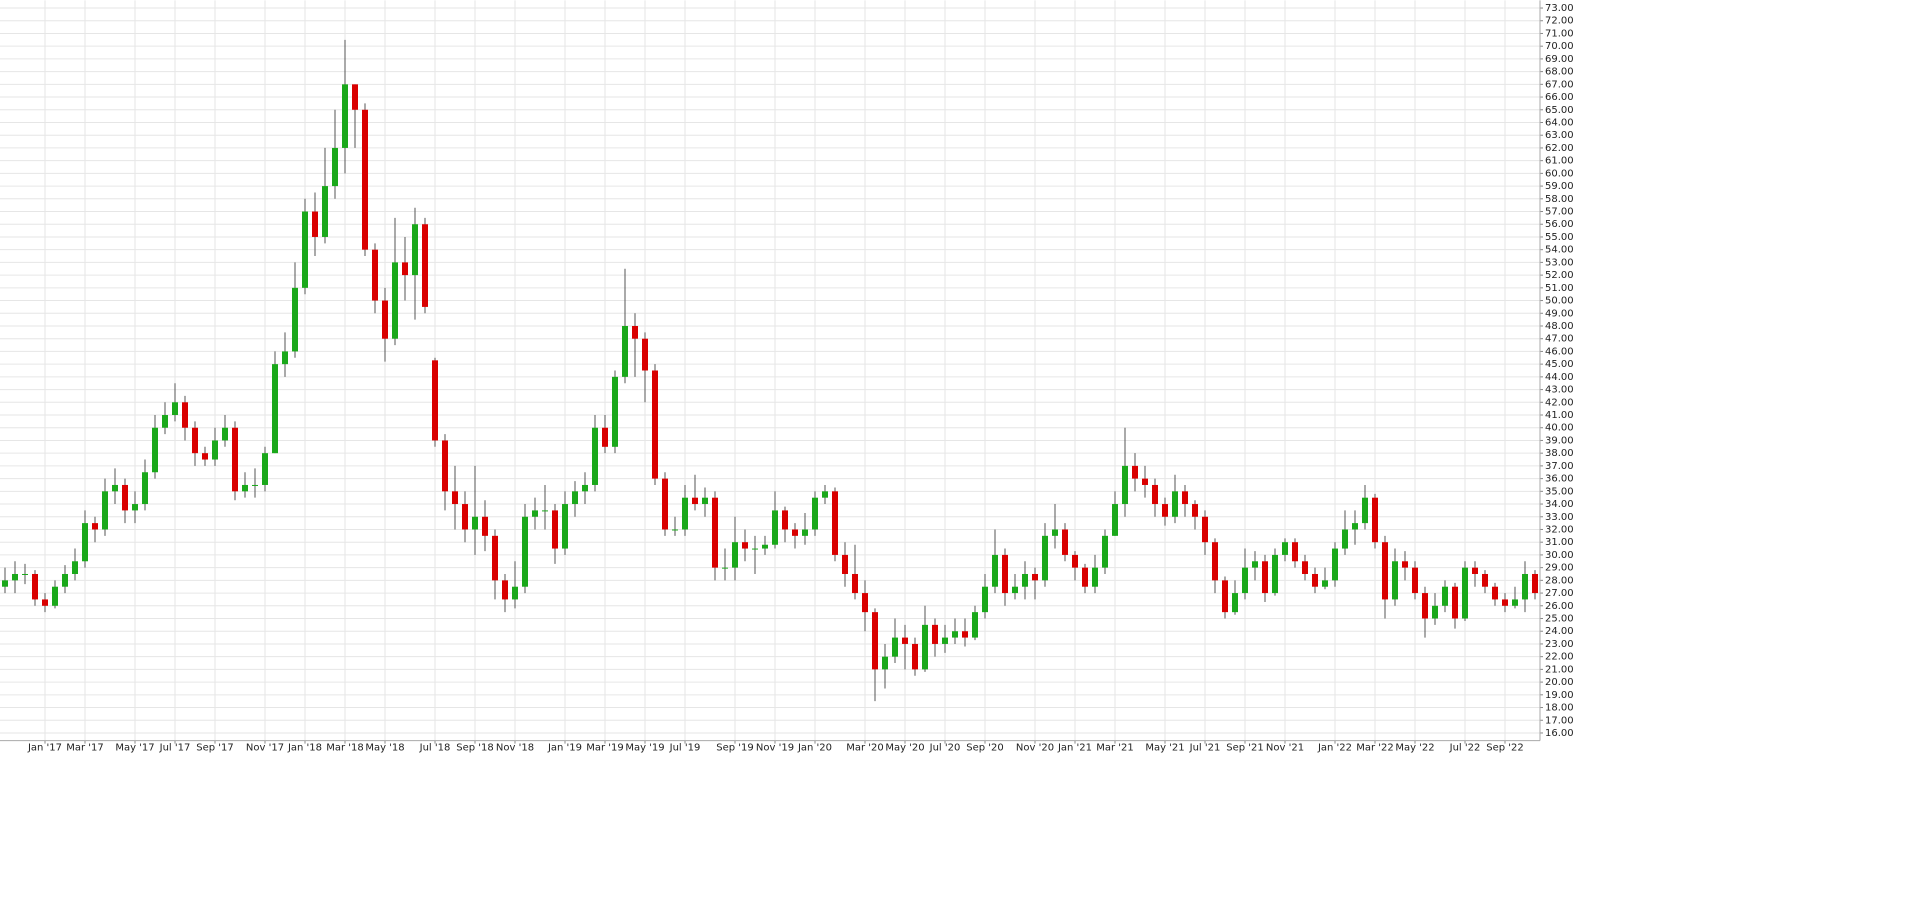 The height and width of the screenshot is (921, 1920). What do you see at coordinates (1559, 402) in the screenshot?
I see `y-tick-label: 42.00` at bounding box center [1559, 402].